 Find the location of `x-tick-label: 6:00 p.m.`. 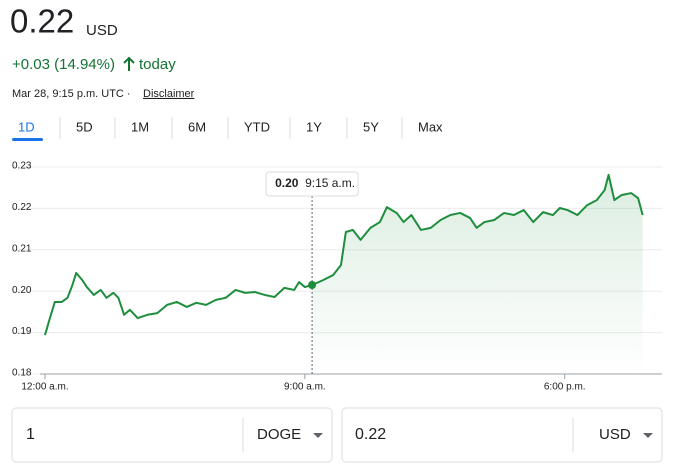

x-tick-label: 6:00 p.m. is located at coordinates (565, 387).